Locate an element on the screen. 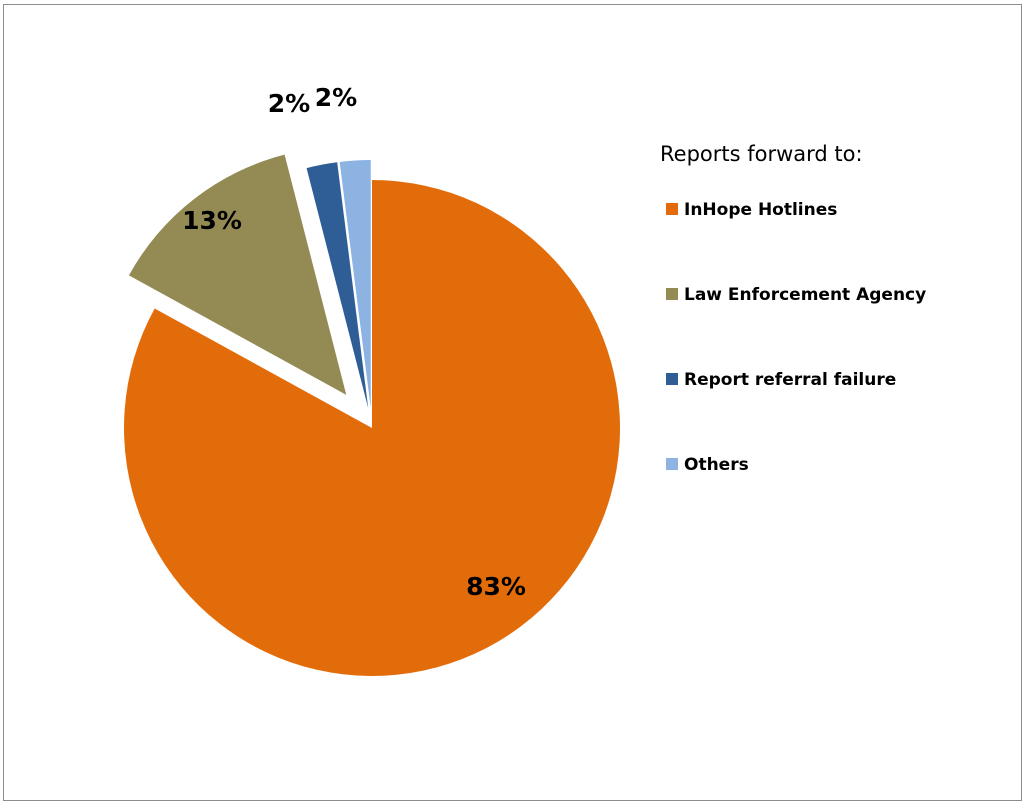  slice-label: 13% is located at coordinates (212, 220).